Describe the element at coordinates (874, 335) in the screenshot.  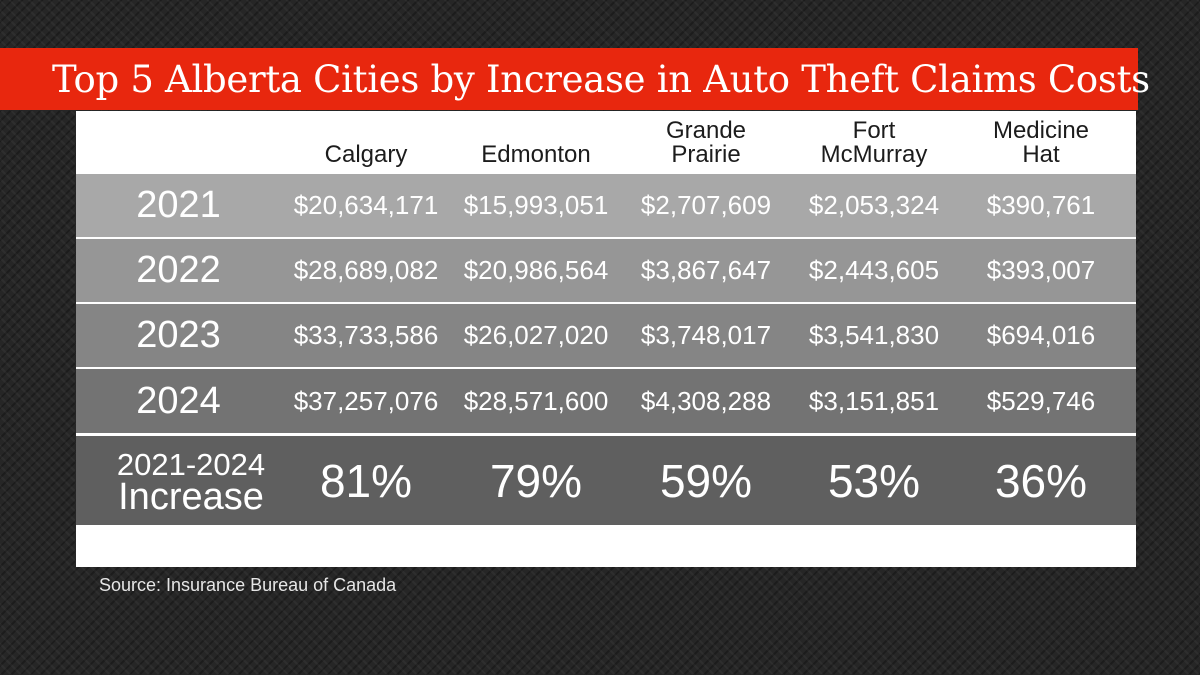
I see `table-cell: $3,541,830` at that location.